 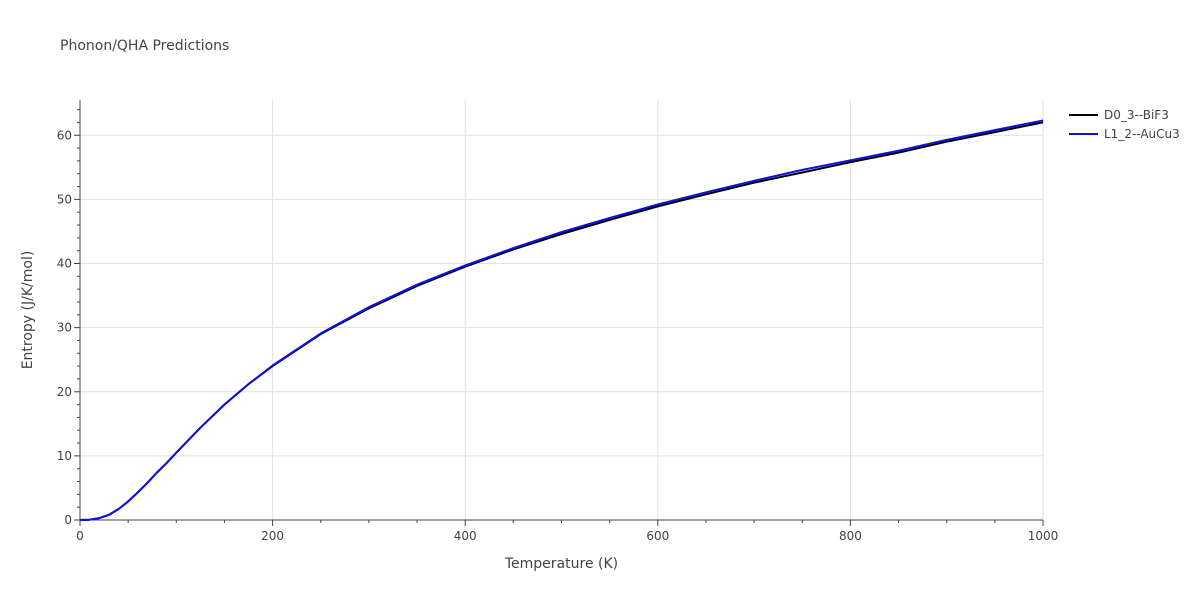 I want to click on x-tick-label: 0, so click(x=80, y=536).